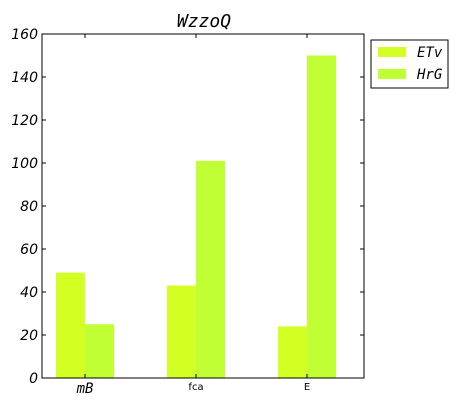 Image resolution: width=476 pixels, height=408 pixels. Describe the element at coordinates (24, 164) in the screenshot. I see `y-tick-label-100: 100` at that location.